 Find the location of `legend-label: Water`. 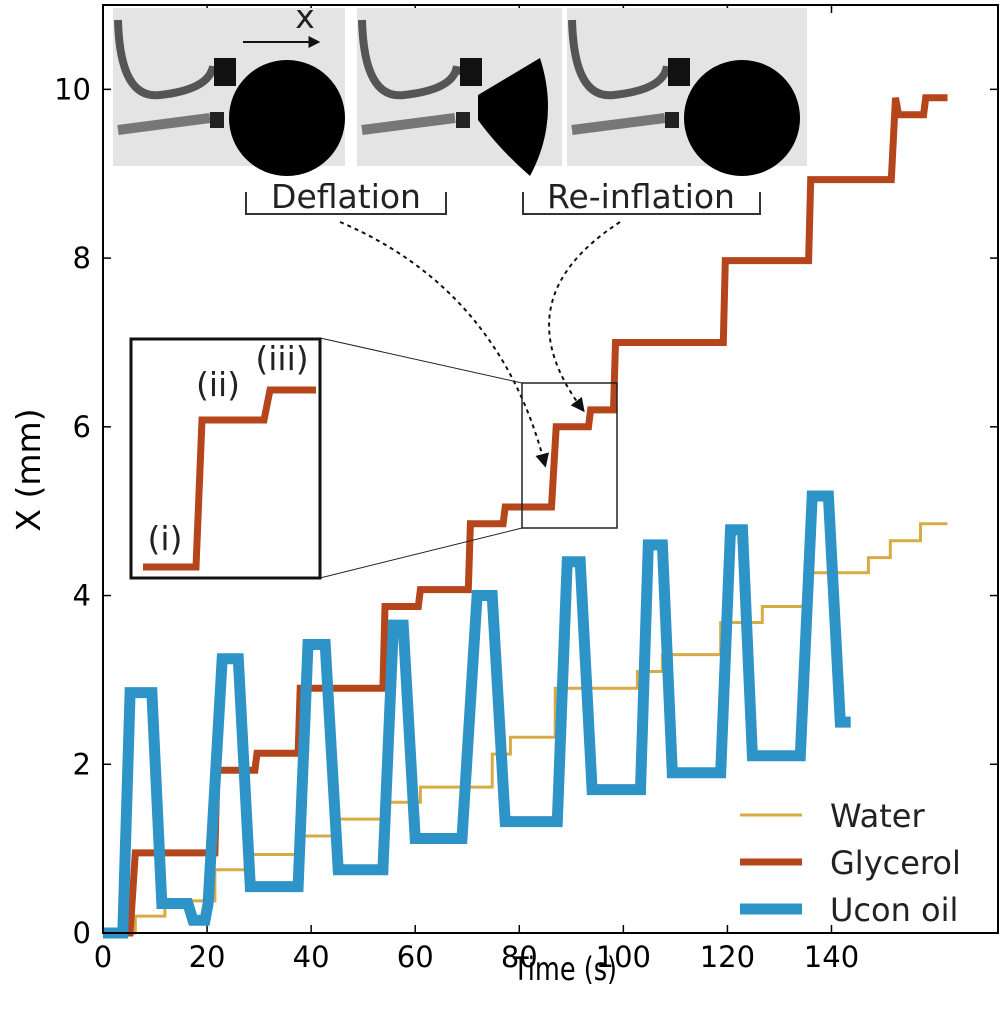

legend-label: Water is located at coordinates (877, 816).